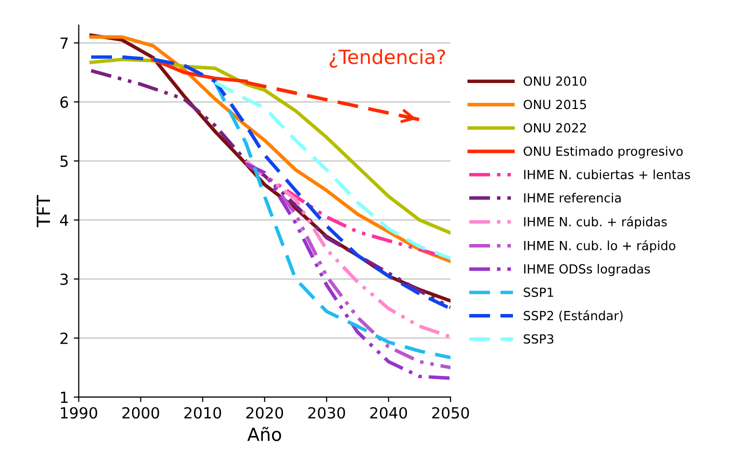 Image resolution: width=729 pixels, height=458 pixels. What do you see at coordinates (388, 58) in the screenshot?
I see `annotation: ¿Tendencia?` at bounding box center [388, 58].